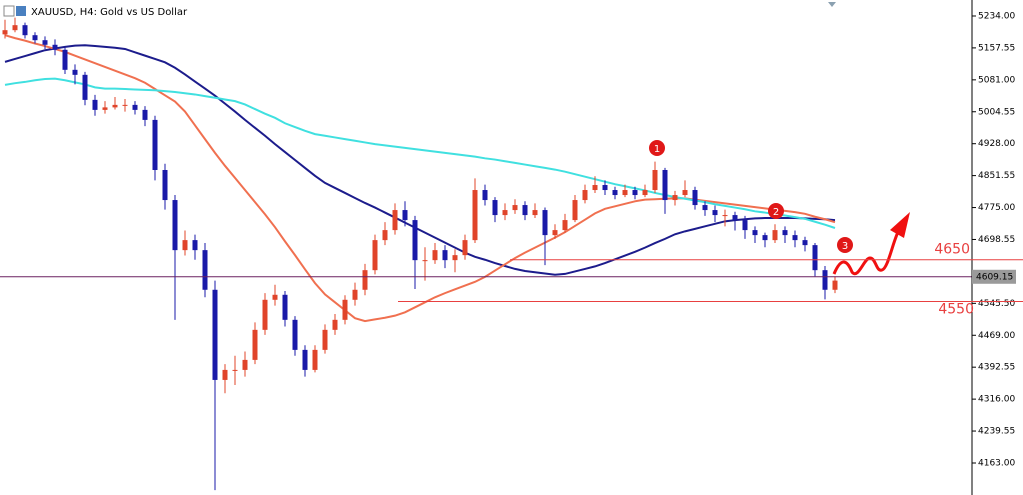 Image resolution: width=1023 pixels, height=495 pixels. I want to click on y-tick-label: 4163.00, so click(996, 463).